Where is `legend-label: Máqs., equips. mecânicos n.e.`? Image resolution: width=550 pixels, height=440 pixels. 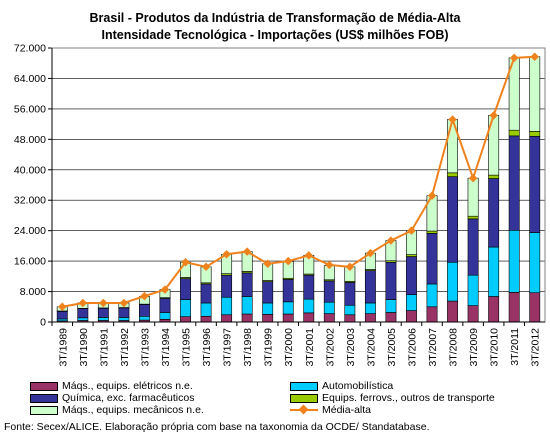 legend-label: Máqs., equips. mecânicos n.e. is located at coordinates (133, 410).